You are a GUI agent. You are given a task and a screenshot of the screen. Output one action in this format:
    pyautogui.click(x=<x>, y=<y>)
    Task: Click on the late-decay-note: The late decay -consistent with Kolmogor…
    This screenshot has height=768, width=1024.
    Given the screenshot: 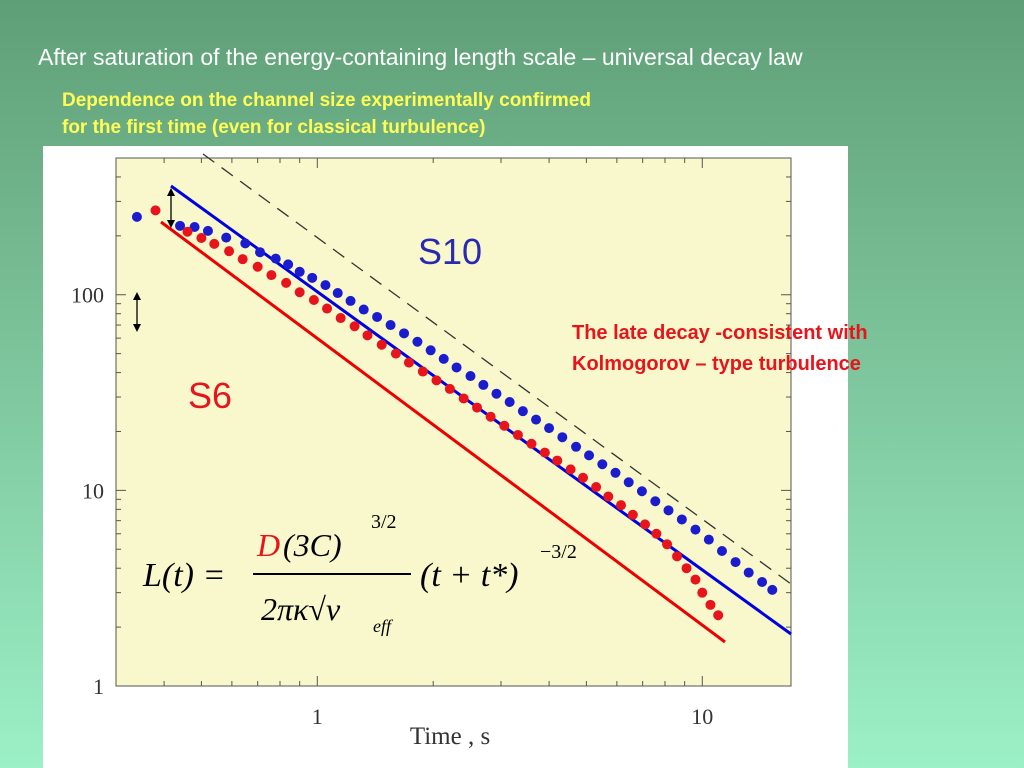 What is the action you would take?
    pyautogui.click(x=720, y=349)
    